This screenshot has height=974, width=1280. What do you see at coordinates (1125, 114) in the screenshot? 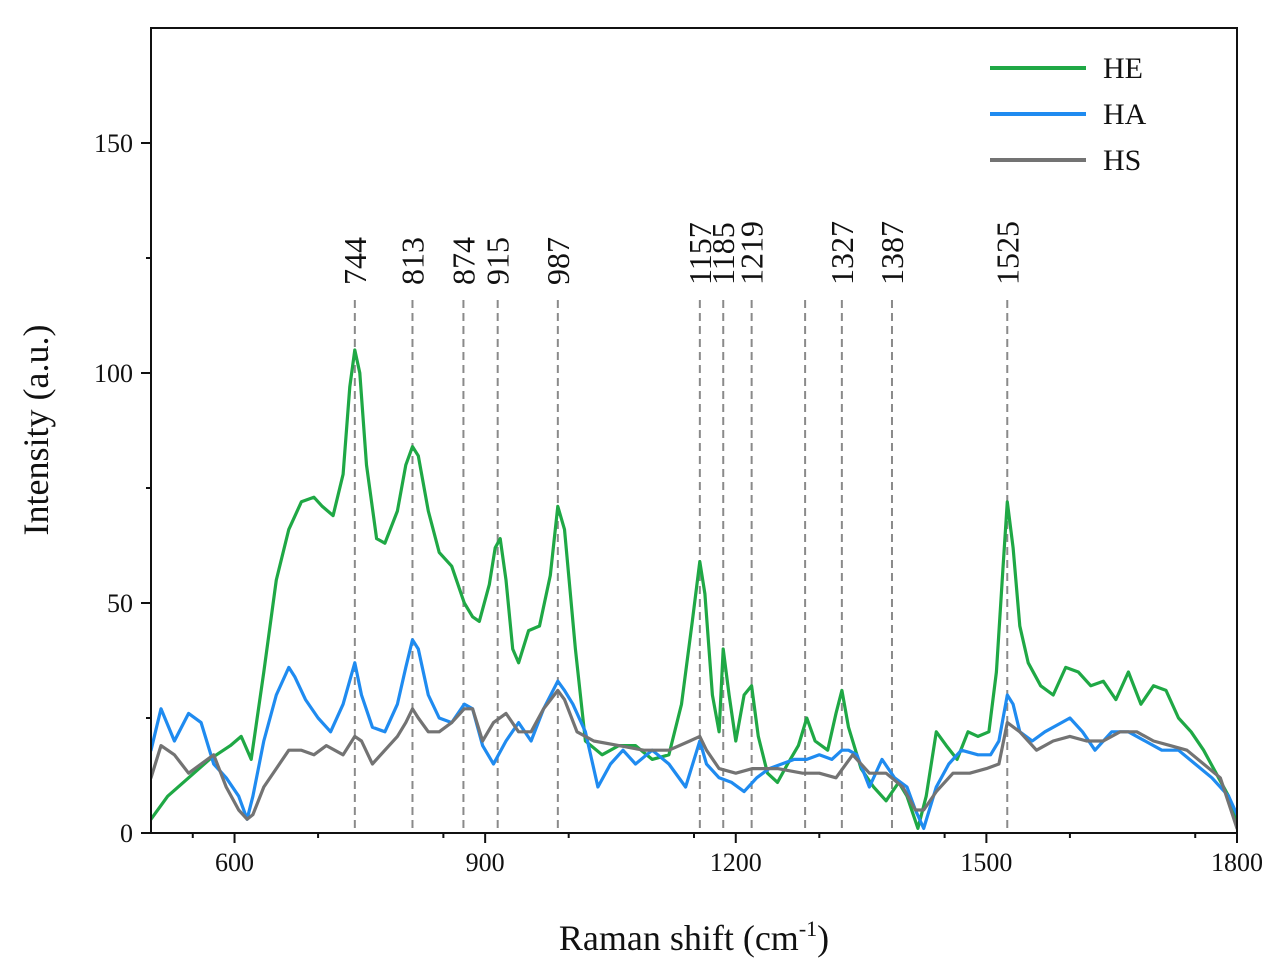
I see `legend-label-ha: HA` at bounding box center [1125, 114].